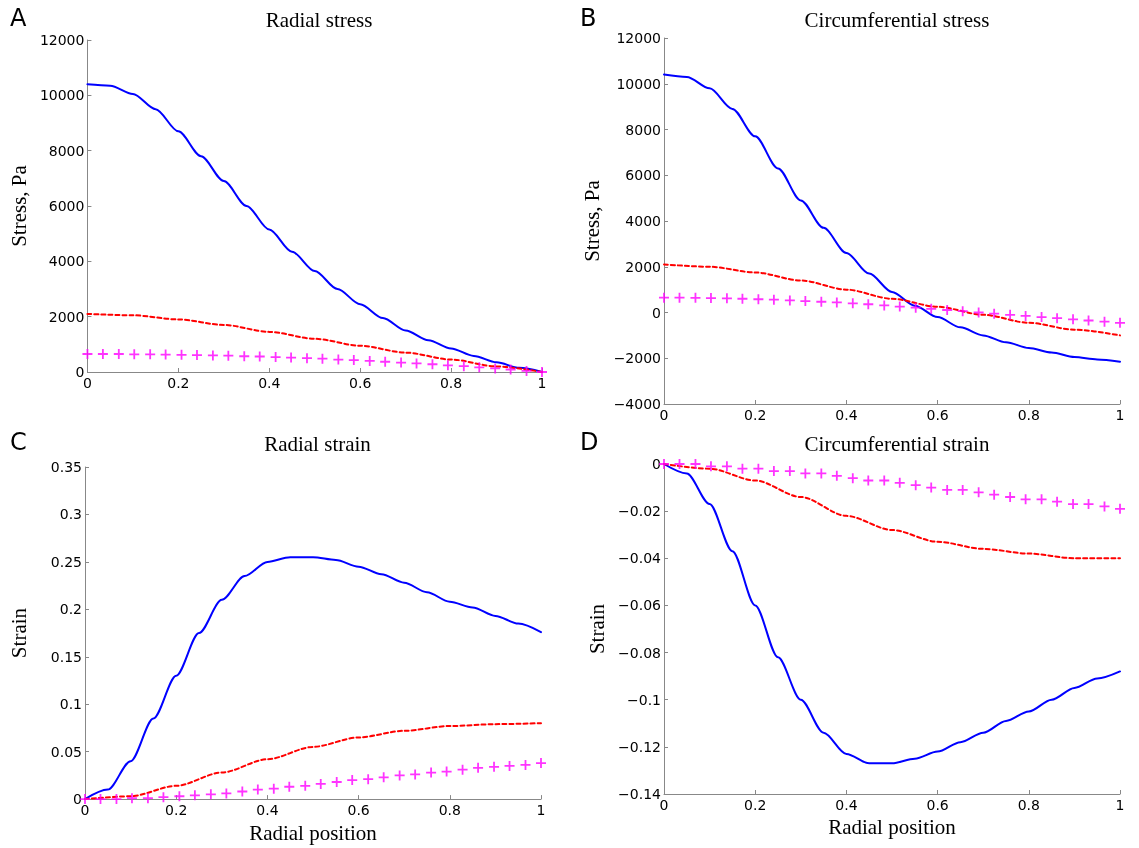 Image resolution: width=1139 pixels, height=848 pixels. I want to click on y-tick-label: 0.15, so click(66, 656).